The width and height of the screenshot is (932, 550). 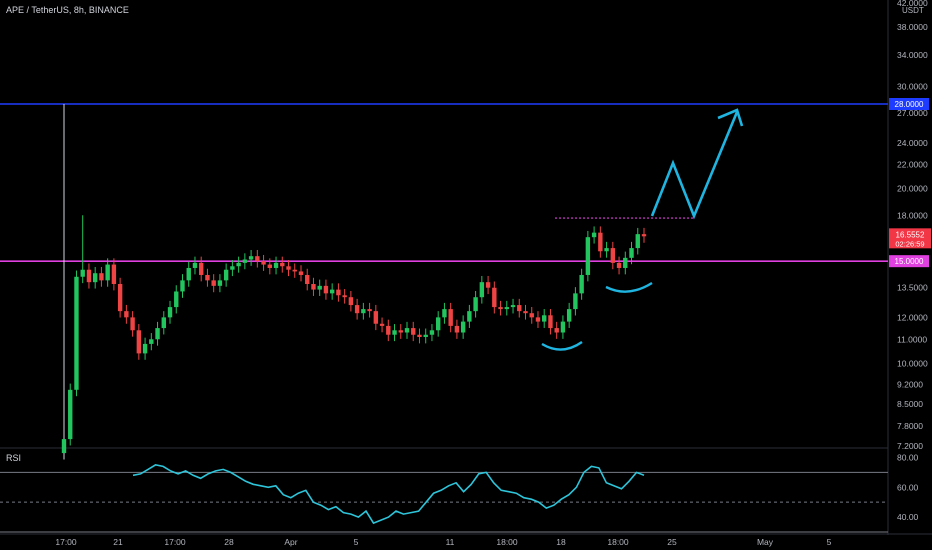 What do you see at coordinates (912, 189) in the screenshot?
I see `price-tick-label: 20.0000` at bounding box center [912, 189].